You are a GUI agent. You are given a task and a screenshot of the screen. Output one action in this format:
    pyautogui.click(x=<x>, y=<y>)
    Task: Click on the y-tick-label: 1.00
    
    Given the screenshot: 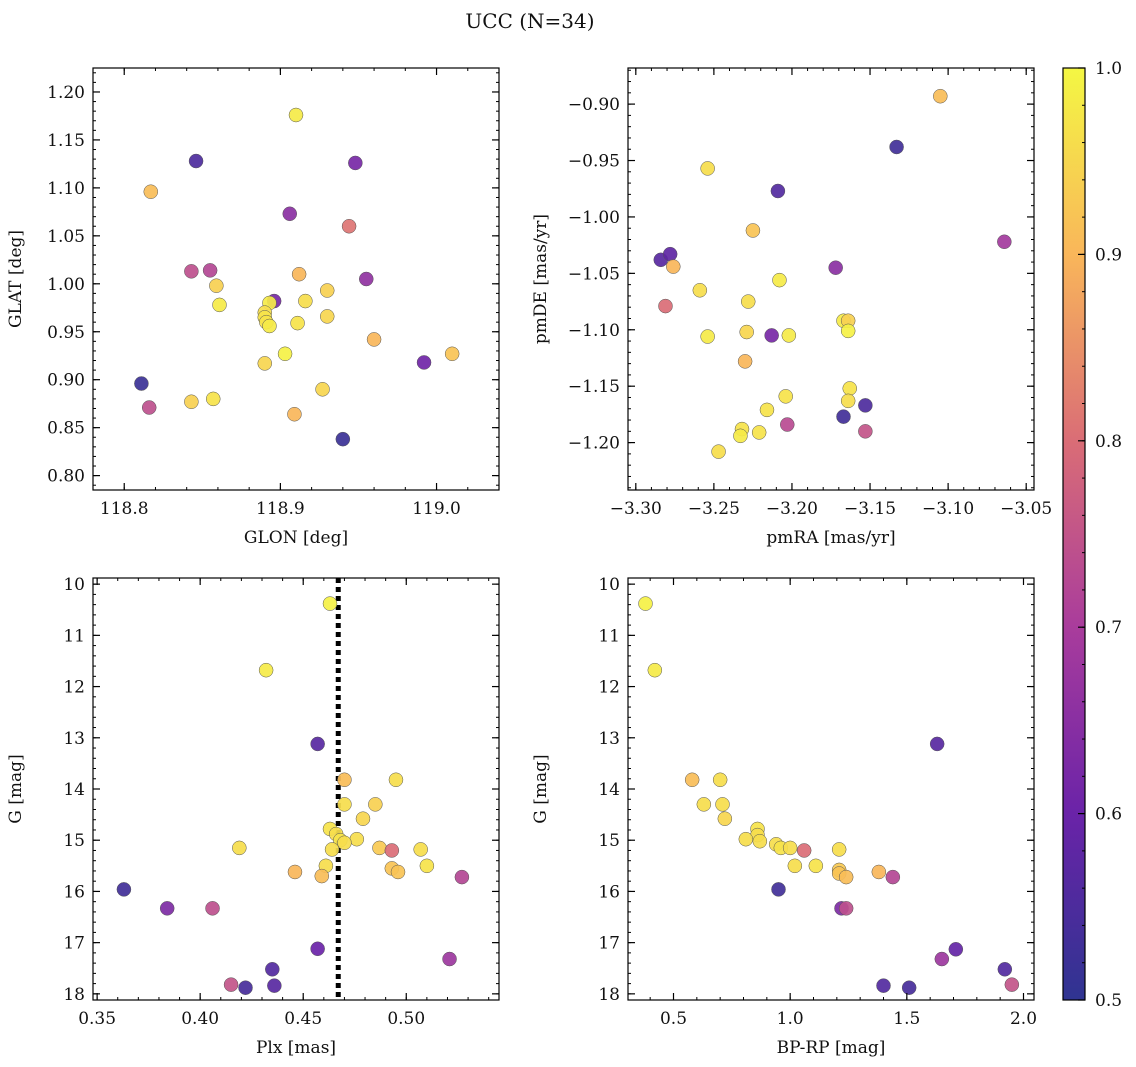 What is the action you would take?
    pyautogui.click(x=66, y=285)
    